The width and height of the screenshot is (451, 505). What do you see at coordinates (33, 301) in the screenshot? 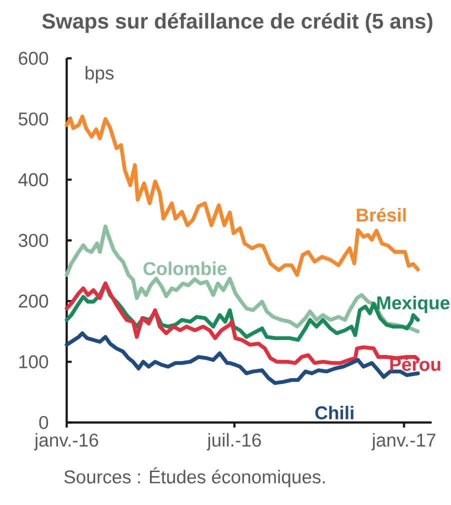
I see `y-tick-label: 200` at bounding box center [33, 301].